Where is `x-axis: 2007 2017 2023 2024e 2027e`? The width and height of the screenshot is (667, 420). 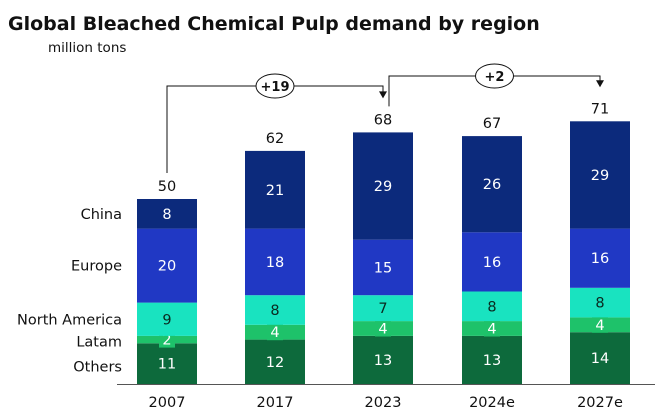
x-axis: 2007 2017 2023 2024e 2027e is located at coordinates (386, 403).